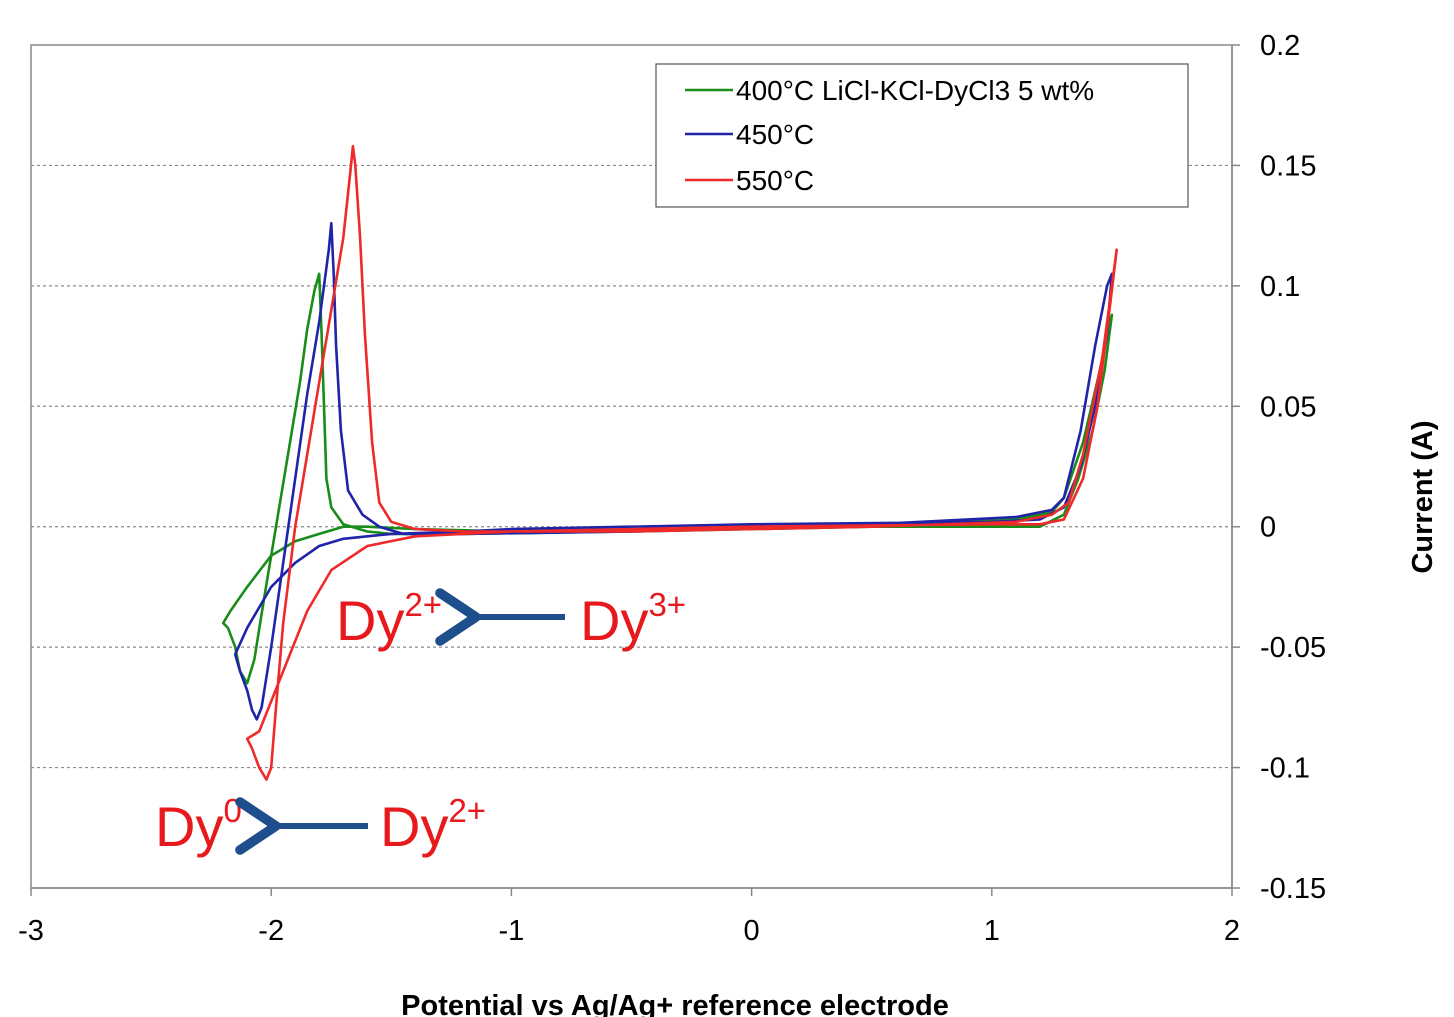 The height and width of the screenshot is (1017, 1454). What do you see at coordinates (271, 931) in the screenshot?
I see `x-tick-label: -2` at bounding box center [271, 931].